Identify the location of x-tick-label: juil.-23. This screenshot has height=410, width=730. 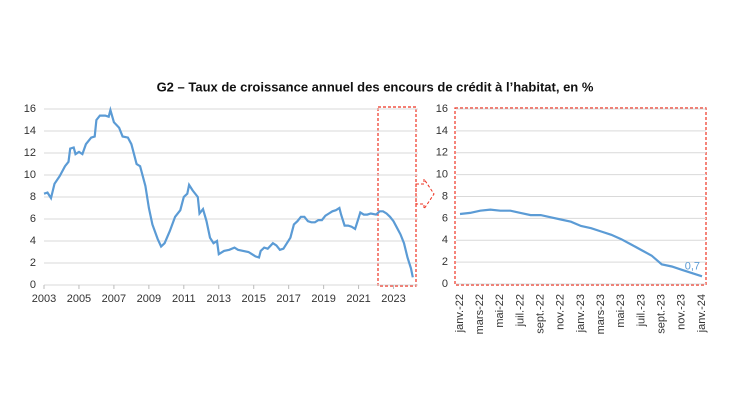
(641, 310).